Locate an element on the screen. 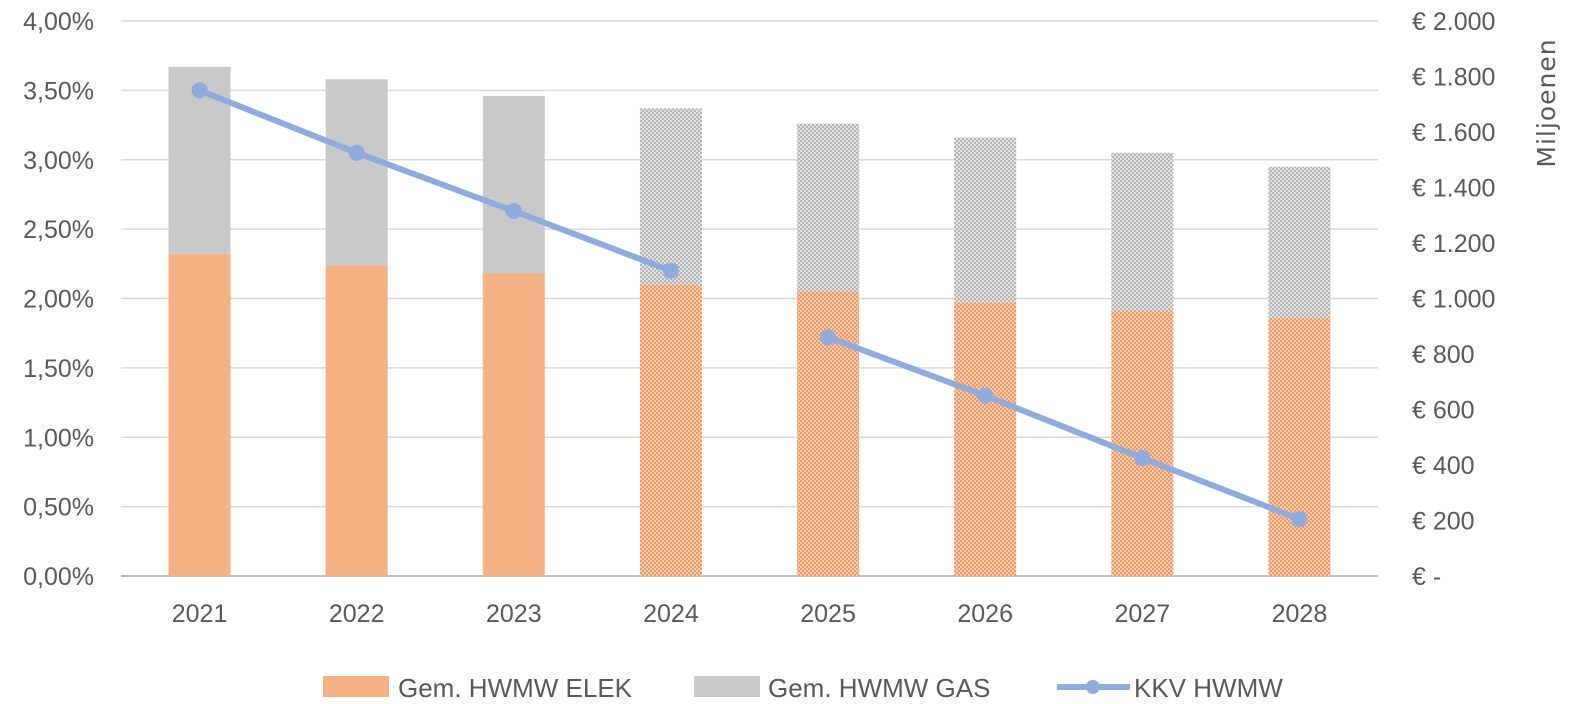  x-tick-label: 2025 is located at coordinates (828, 614).